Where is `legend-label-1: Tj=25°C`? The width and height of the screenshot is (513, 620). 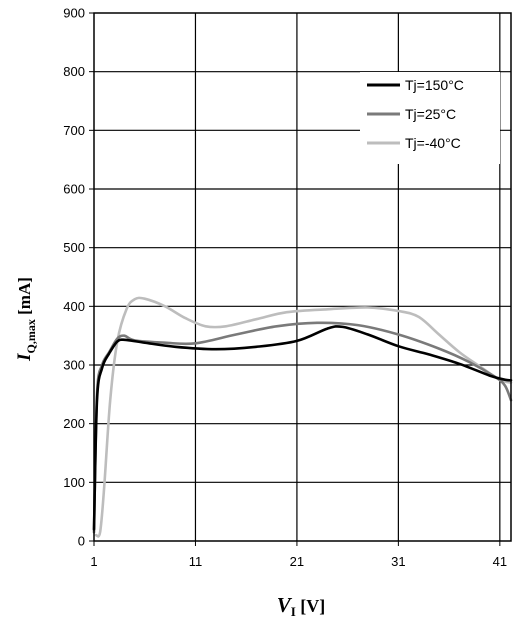 legend-label-1: Tj=25°C is located at coordinates (430, 114).